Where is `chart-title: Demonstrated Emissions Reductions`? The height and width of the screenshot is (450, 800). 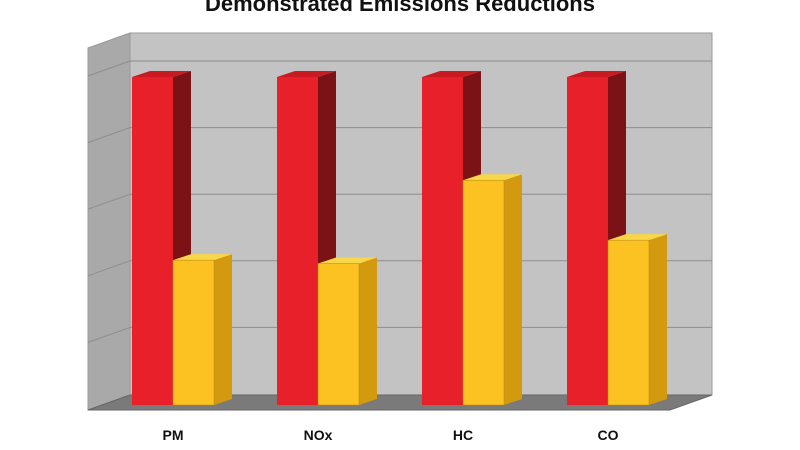
chart-title: Demonstrated Emissions Reductions is located at coordinates (400, 8).